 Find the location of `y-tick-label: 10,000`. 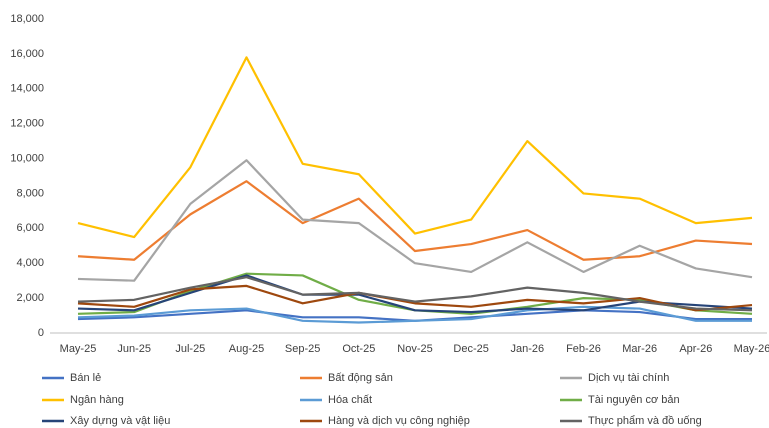

y-tick-label: 10,000 is located at coordinates (27, 158).